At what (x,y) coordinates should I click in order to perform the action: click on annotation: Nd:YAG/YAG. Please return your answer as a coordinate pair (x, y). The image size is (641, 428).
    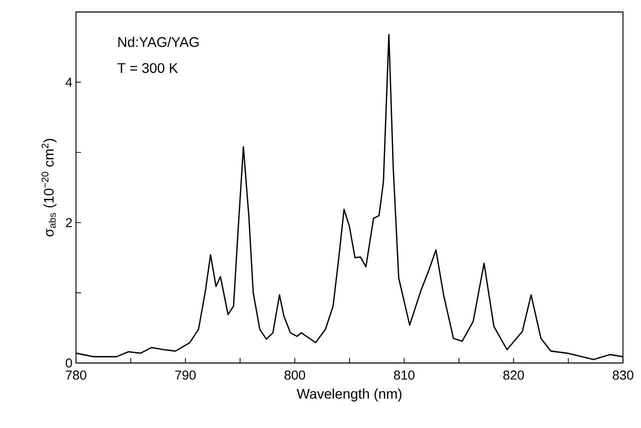
    Looking at the image, I should click on (158, 42).